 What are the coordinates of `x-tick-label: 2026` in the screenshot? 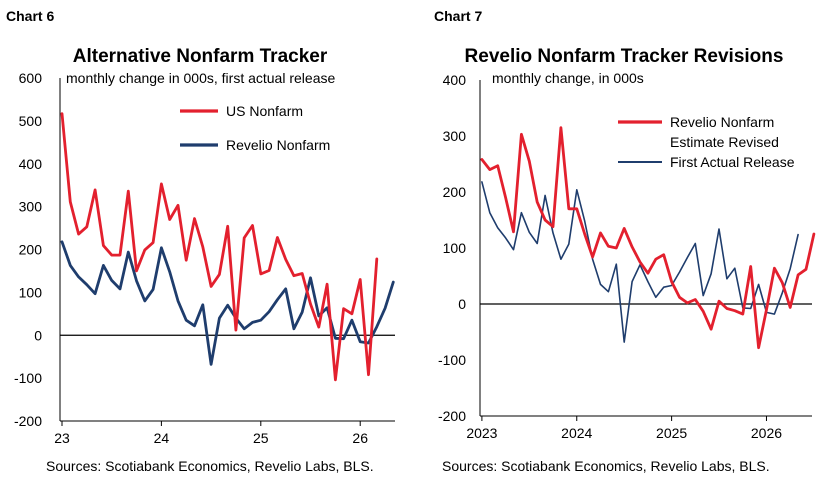 It's located at (766, 433).